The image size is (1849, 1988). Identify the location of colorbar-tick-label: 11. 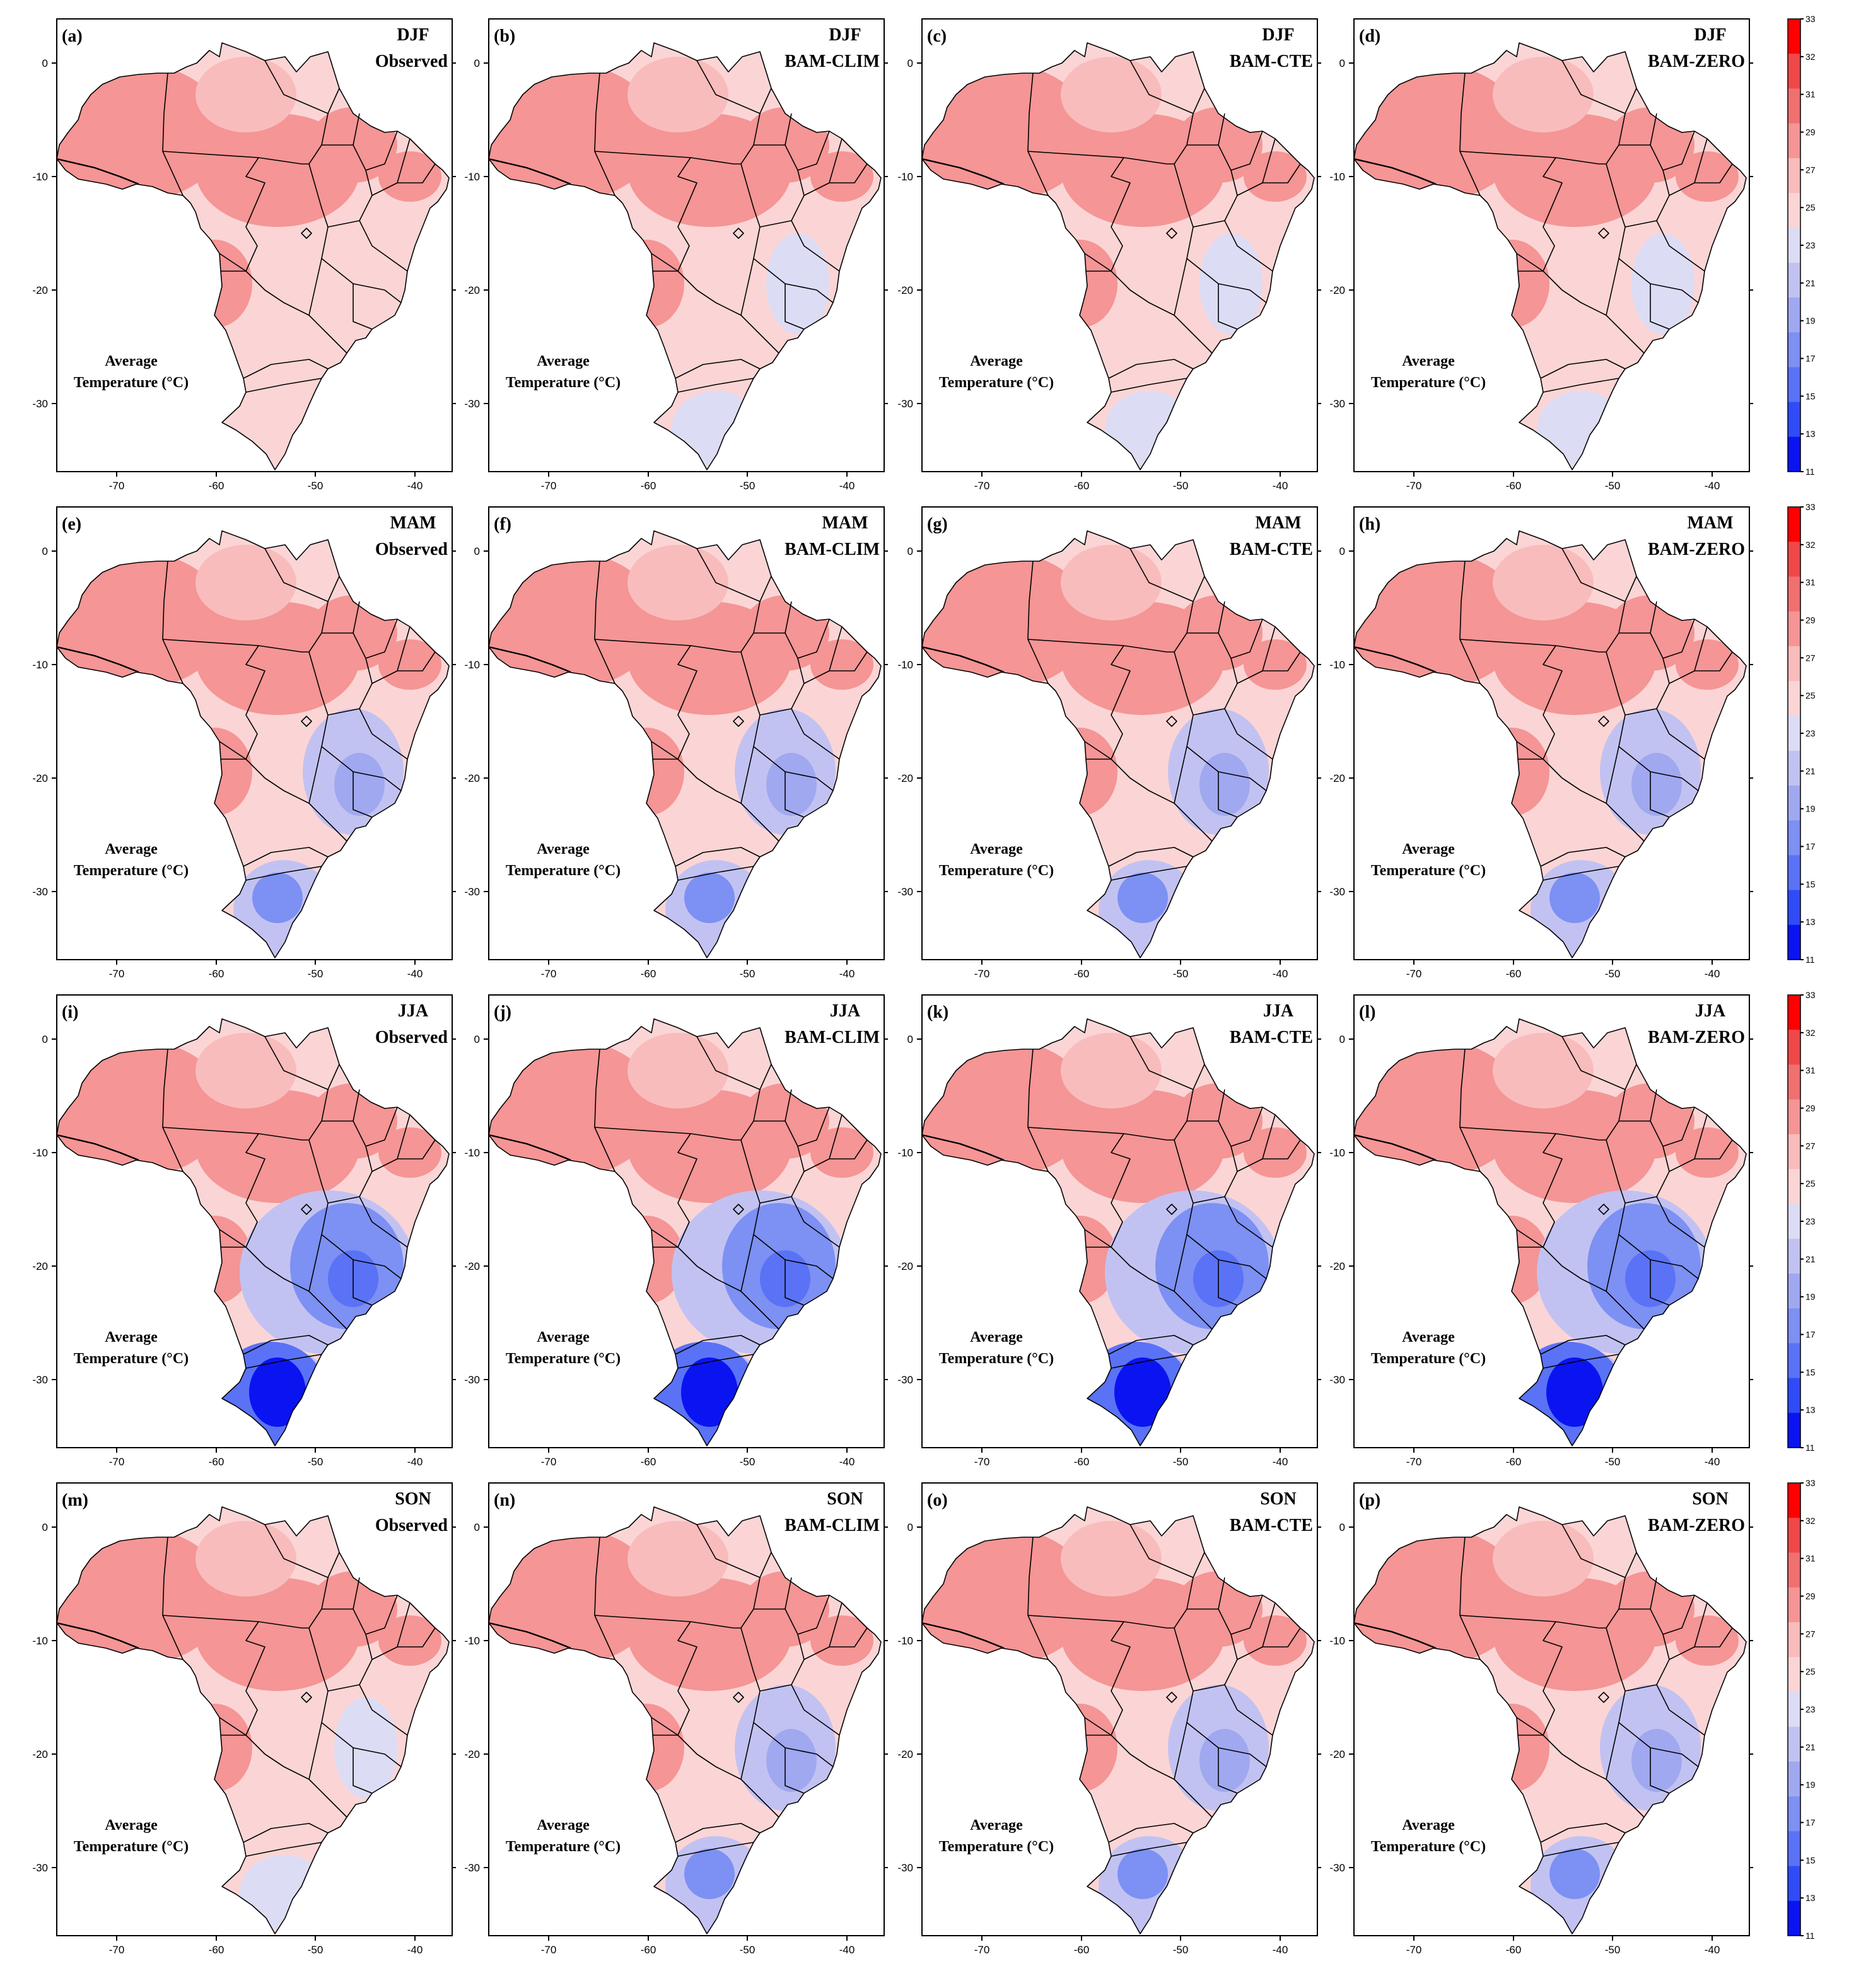
(1810, 472).